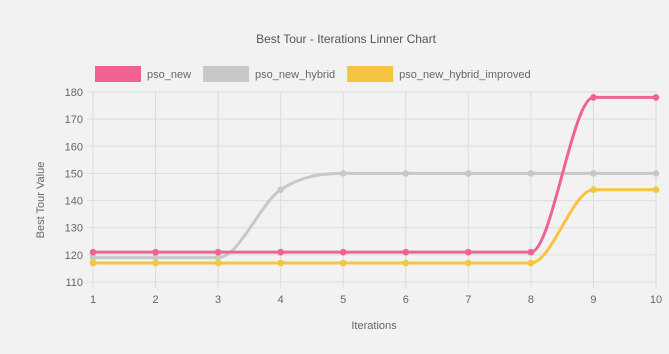 The height and width of the screenshot is (354, 669). What do you see at coordinates (74, 283) in the screenshot?
I see `y-tick-label: 110` at bounding box center [74, 283].